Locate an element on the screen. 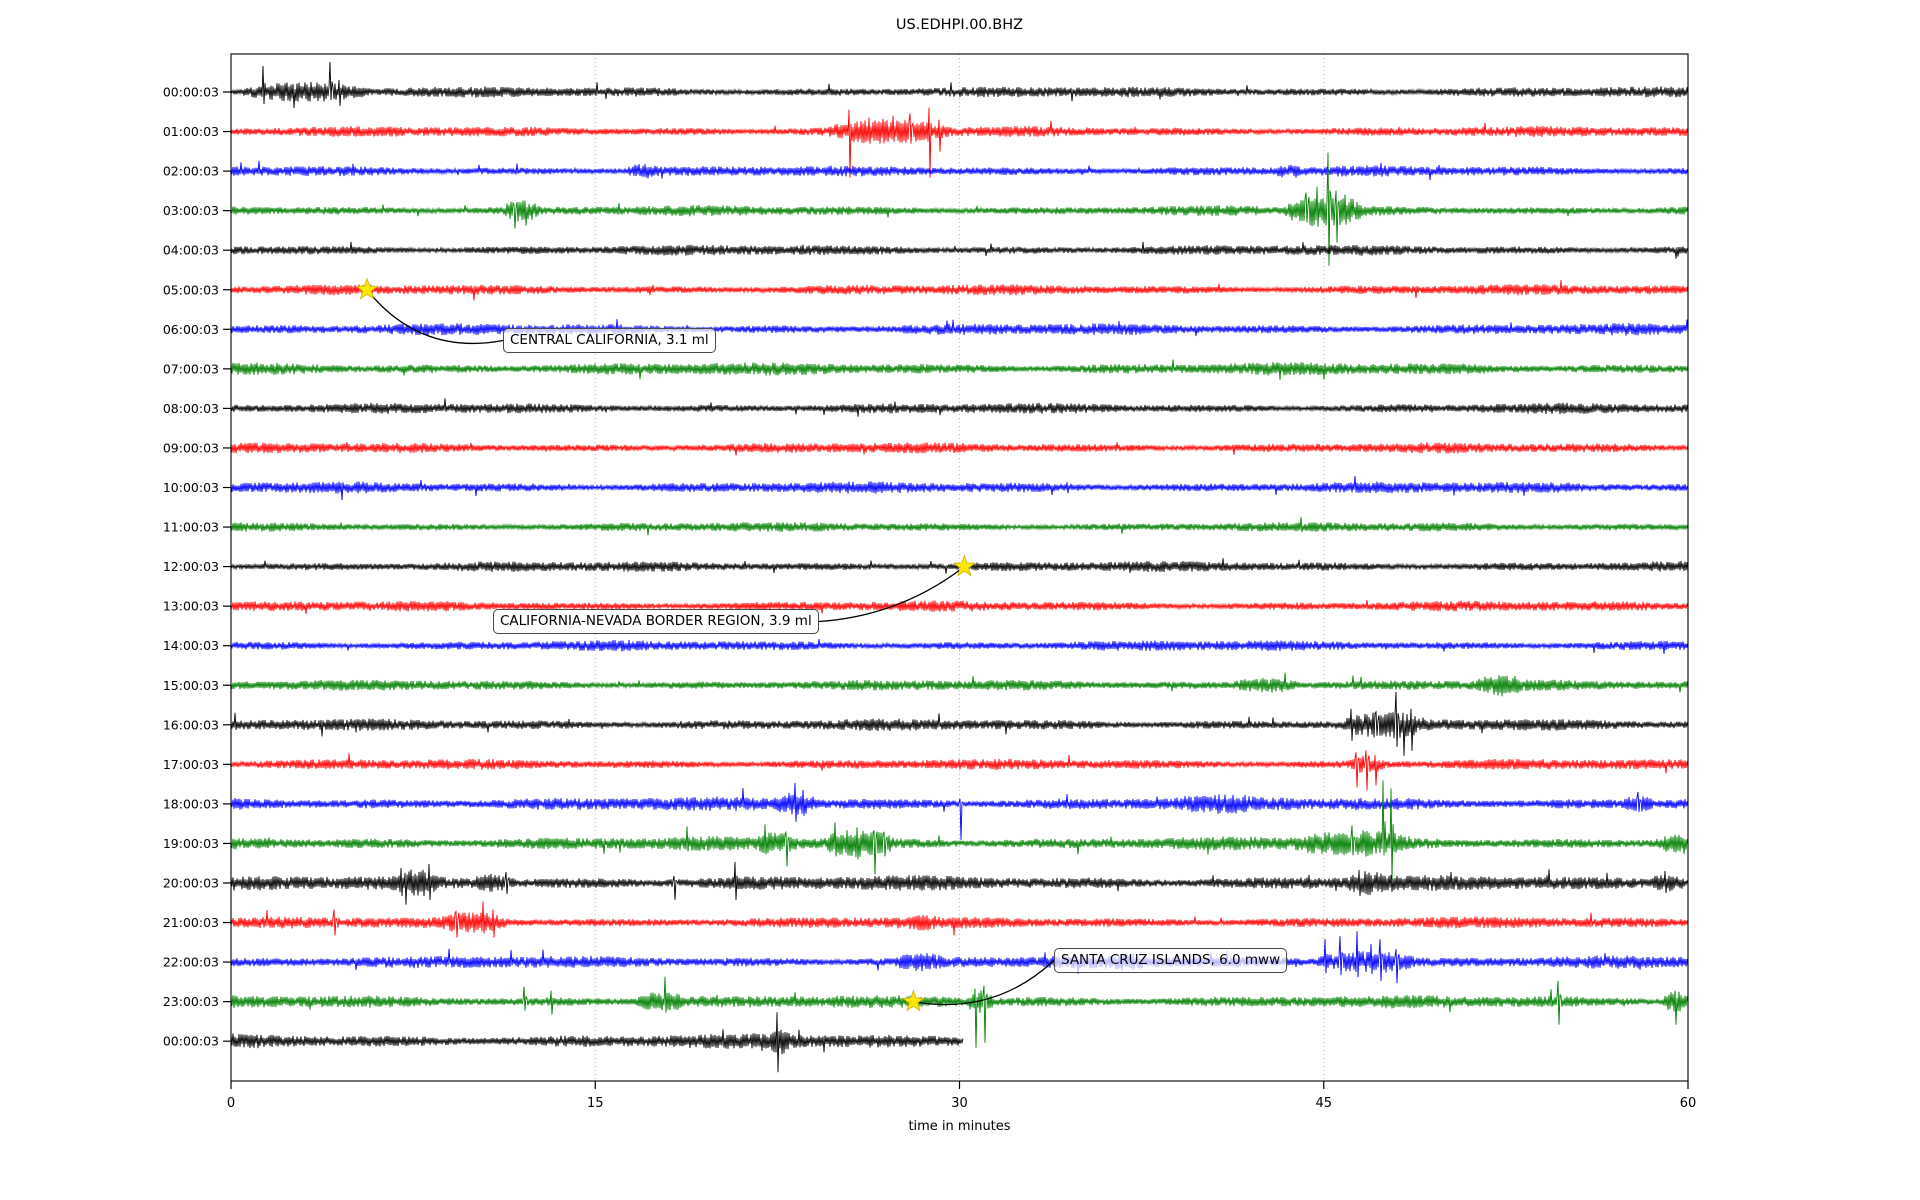  row-label-3: 03:00:03 is located at coordinates (191, 210).